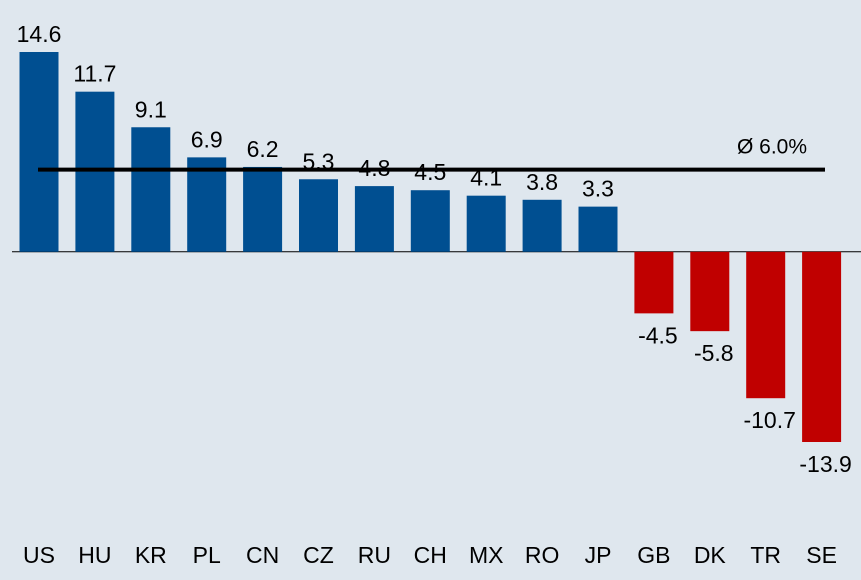 This screenshot has height=580, width=861. I want to click on x-tick-label: GB, so click(653, 555).